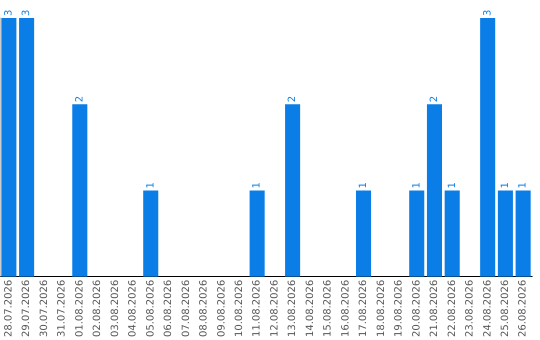  What do you see at coordinates (133, 309) in the screenshot?
I see `x-tick-label: 04.08.2026` at bounding box center [133, 309].